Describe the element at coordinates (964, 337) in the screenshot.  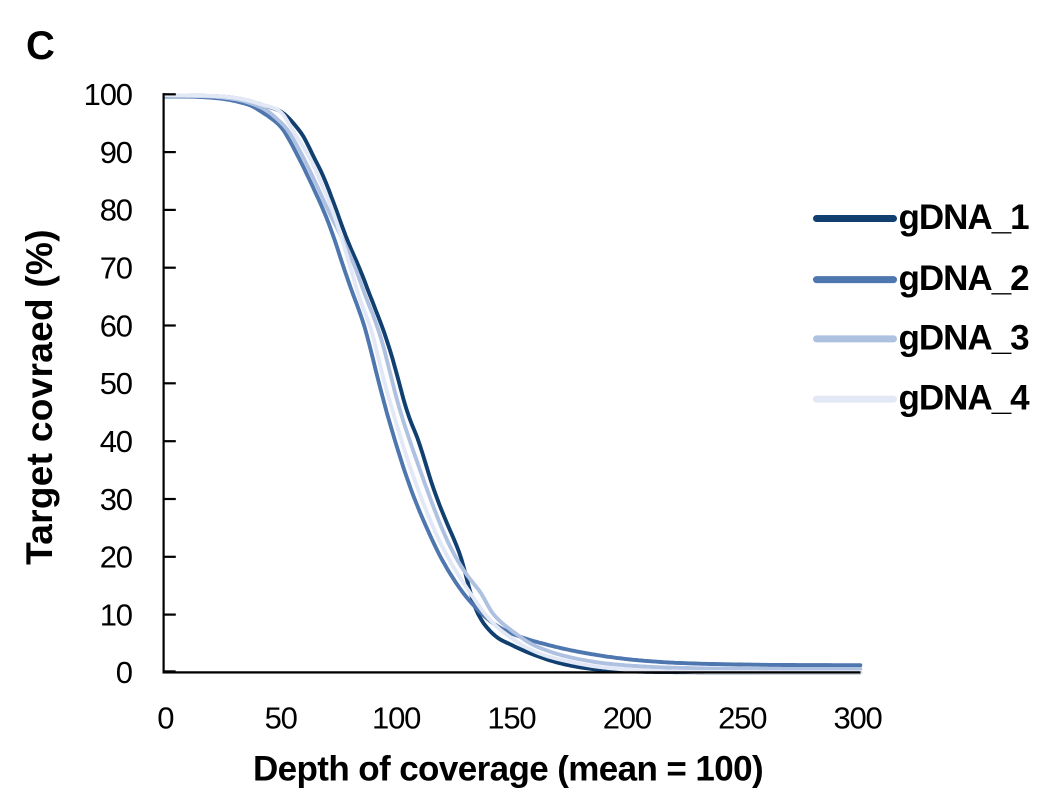
I see `svg-text: gDNA_3` at that location.